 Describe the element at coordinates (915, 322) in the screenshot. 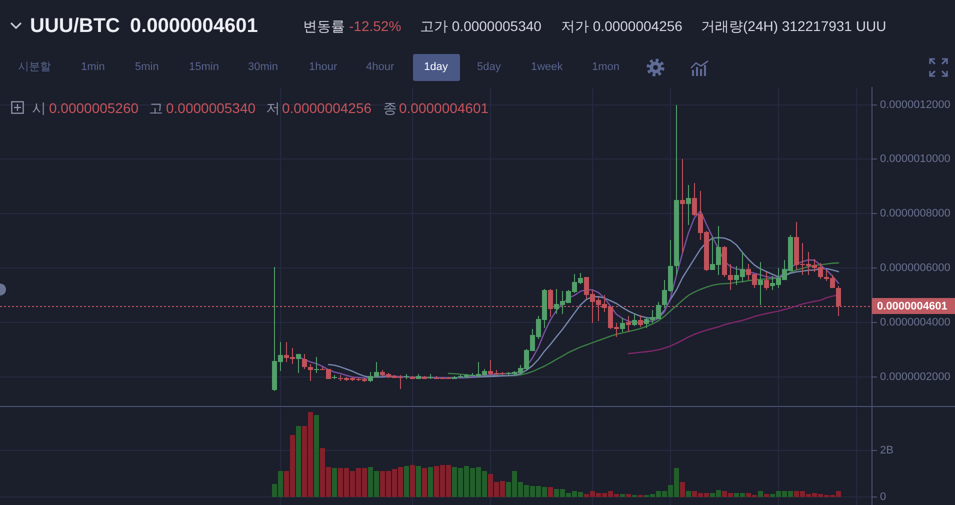

I see `y-tick-label: 0.0000004000` at that location.